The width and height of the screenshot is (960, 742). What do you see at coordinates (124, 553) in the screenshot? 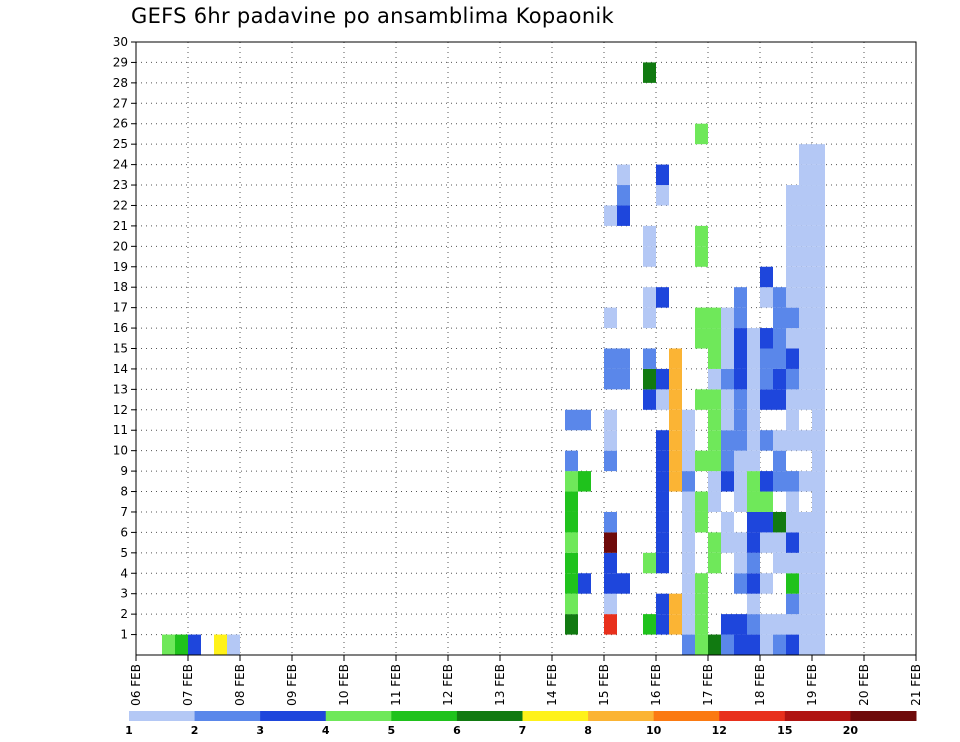
I see `y-tick-label: 5` at bounding box center [124, 553].